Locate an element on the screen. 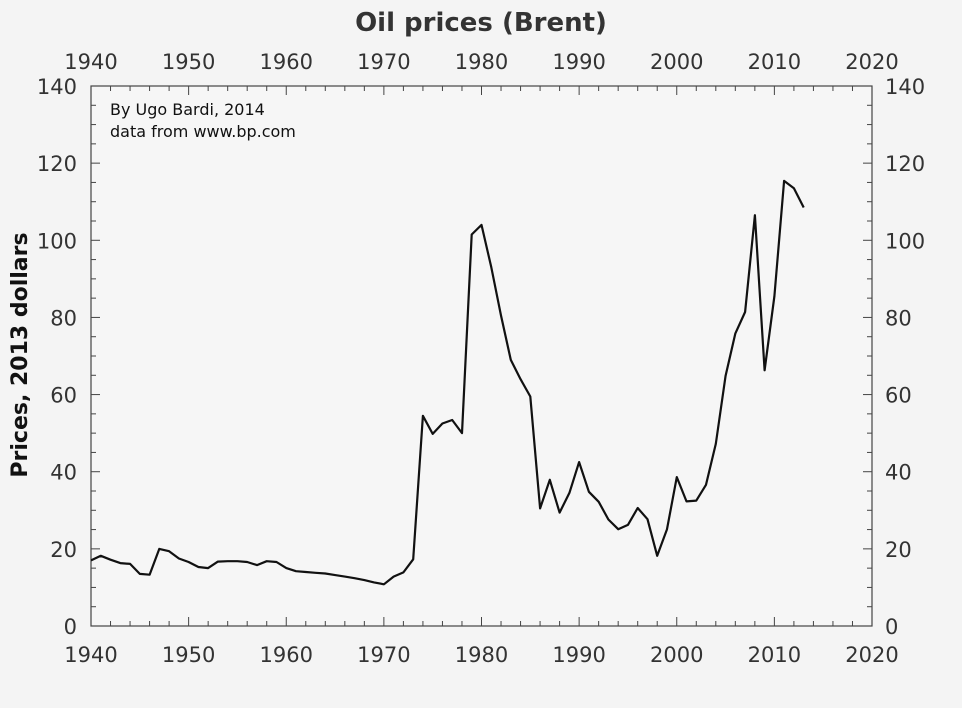 Image resolution: width=962 pixels, height=708 pixels. x-tick-label-top: 1980 is located at coordinates (481, 62).